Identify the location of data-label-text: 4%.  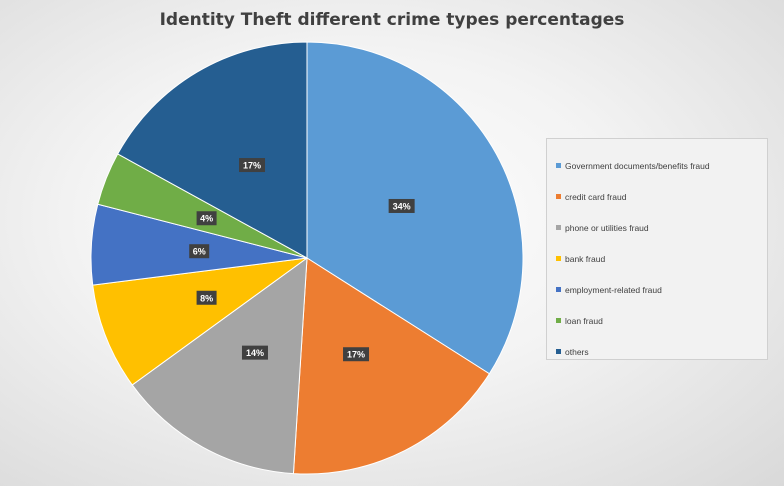
(206, 219).